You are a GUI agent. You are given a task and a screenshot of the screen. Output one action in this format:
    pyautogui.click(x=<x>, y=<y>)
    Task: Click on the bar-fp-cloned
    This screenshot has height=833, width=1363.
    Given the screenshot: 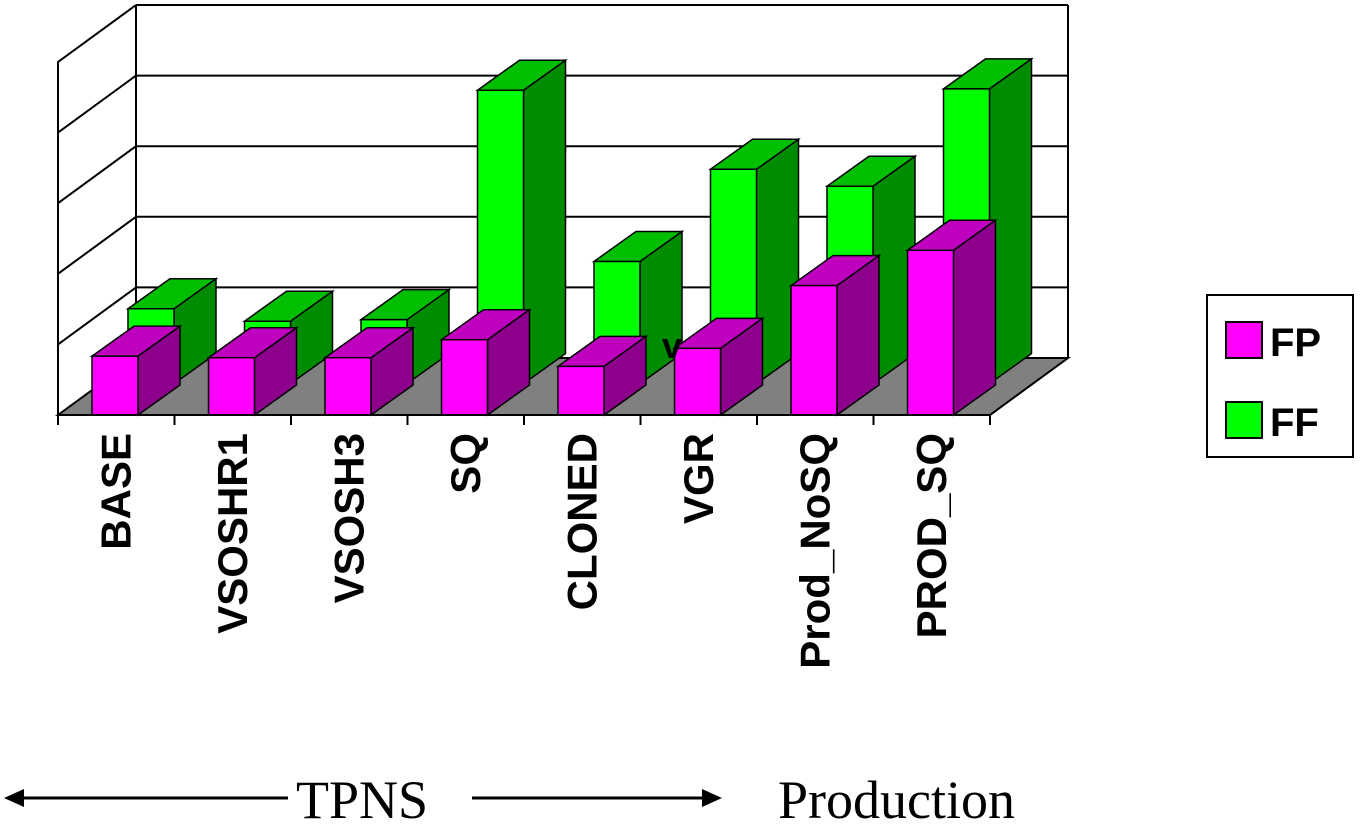 What is the action you would take?
    pyautogui.click(x=602, y=375)
    